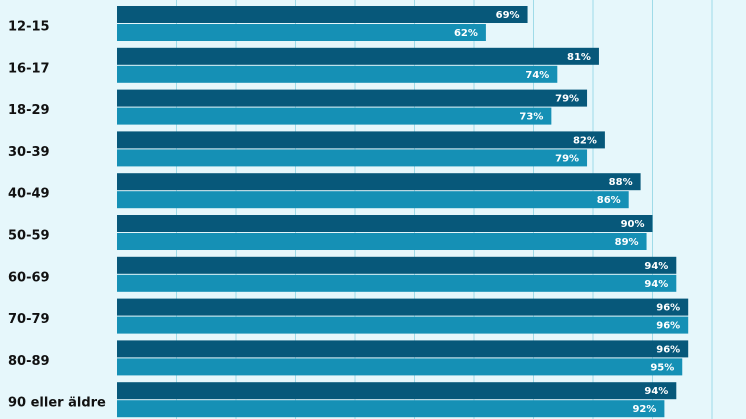 The image size is (746, 419). Describe the element at coordinates (579, 57) in the screenshot. I see `value-label: 81%` at that location.